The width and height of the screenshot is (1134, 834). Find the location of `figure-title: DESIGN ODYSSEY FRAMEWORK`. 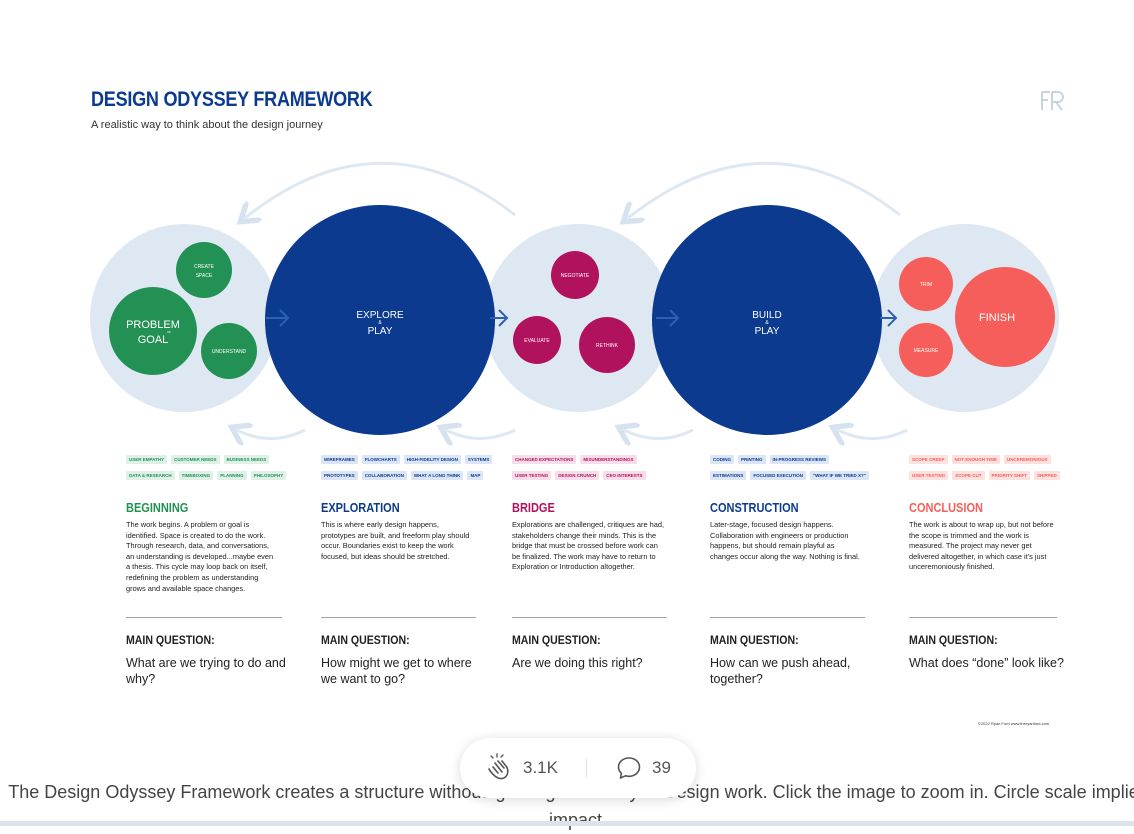

figure-title: DESIGN ODYSSEY FRAMEWORK is located at coordinates (232, 99).